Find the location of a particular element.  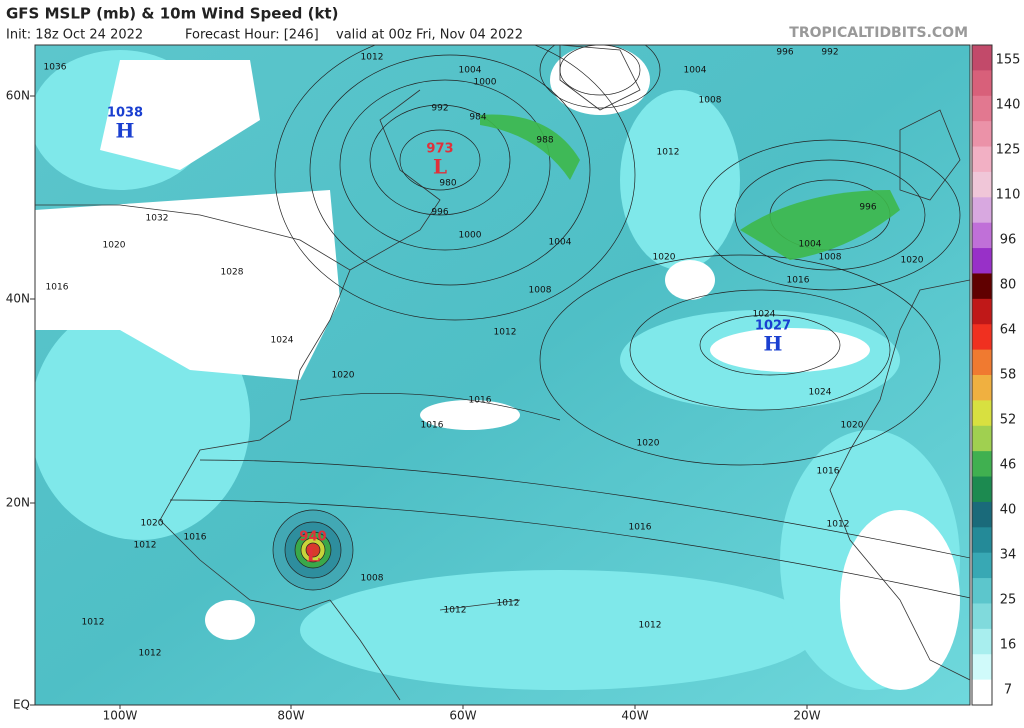

isobar-label: 984 is located at coordinates (477, 118).